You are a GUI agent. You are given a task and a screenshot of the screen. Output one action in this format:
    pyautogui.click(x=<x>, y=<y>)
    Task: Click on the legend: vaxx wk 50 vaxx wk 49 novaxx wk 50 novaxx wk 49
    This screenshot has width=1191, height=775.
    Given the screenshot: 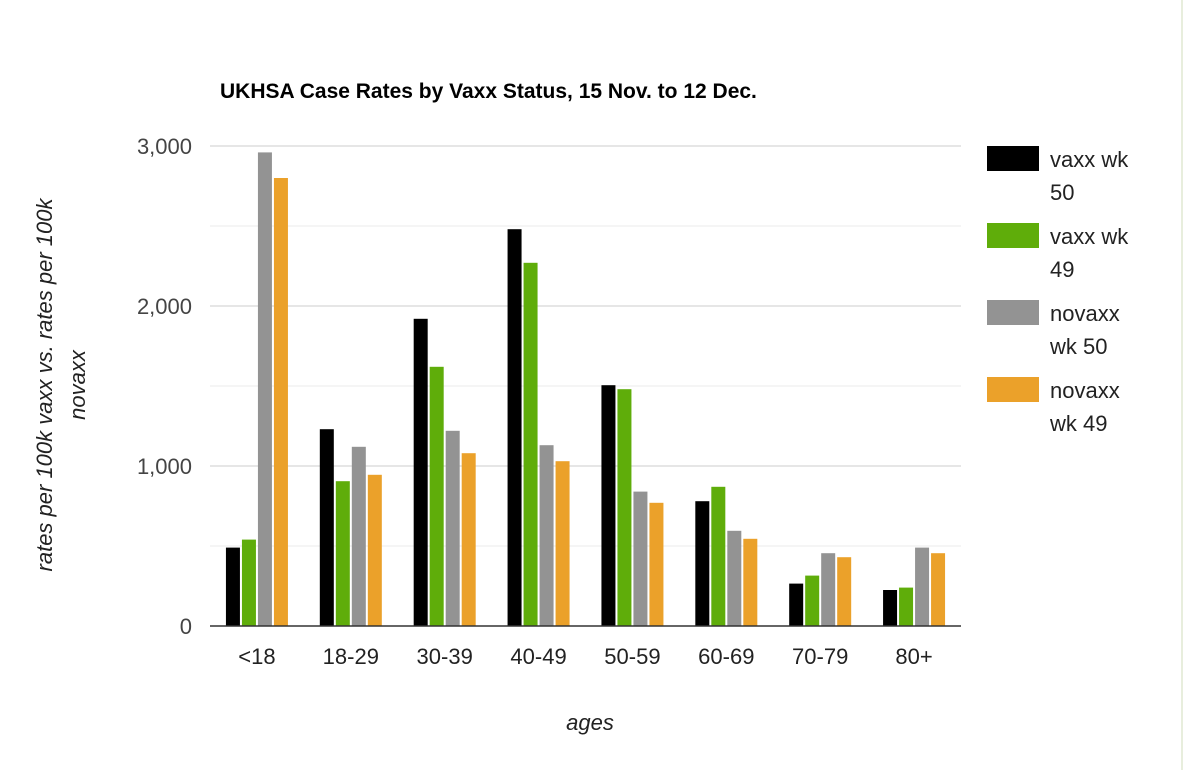 What is the action you would take?
    pyautogui.click(x=1058, y=291)
    